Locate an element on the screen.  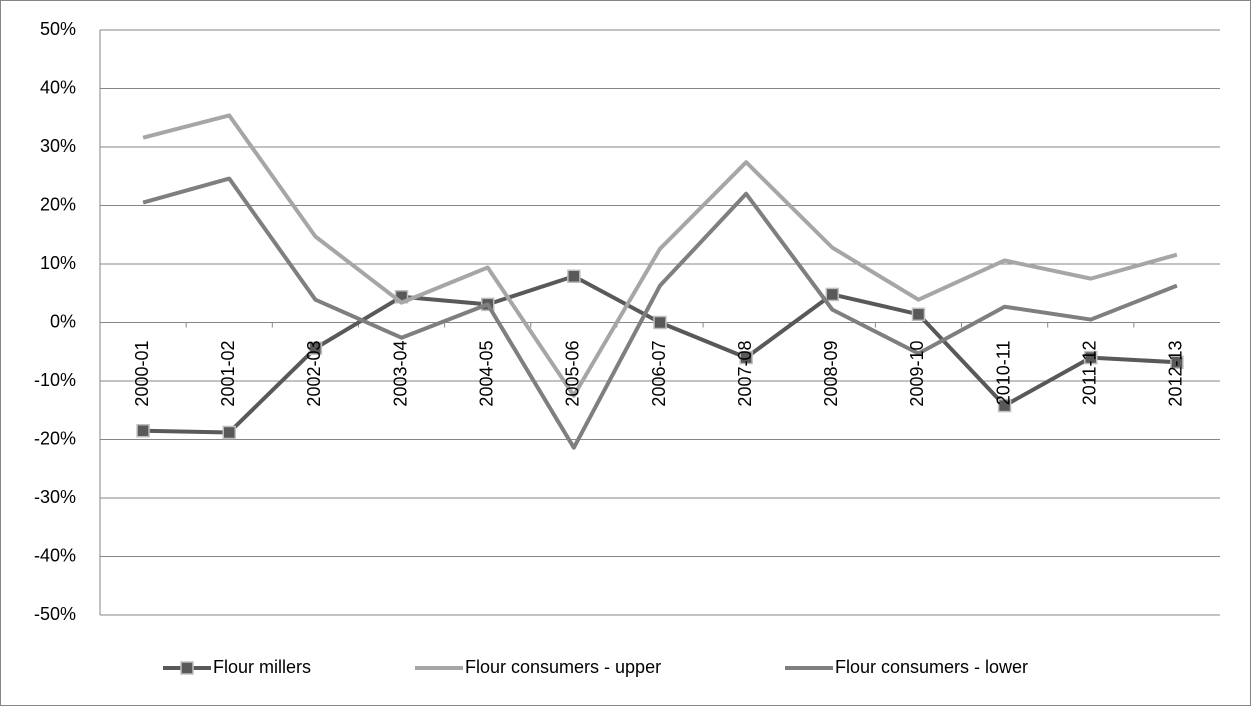
legend-label: Flour millers is located at coordinates (262, 667).